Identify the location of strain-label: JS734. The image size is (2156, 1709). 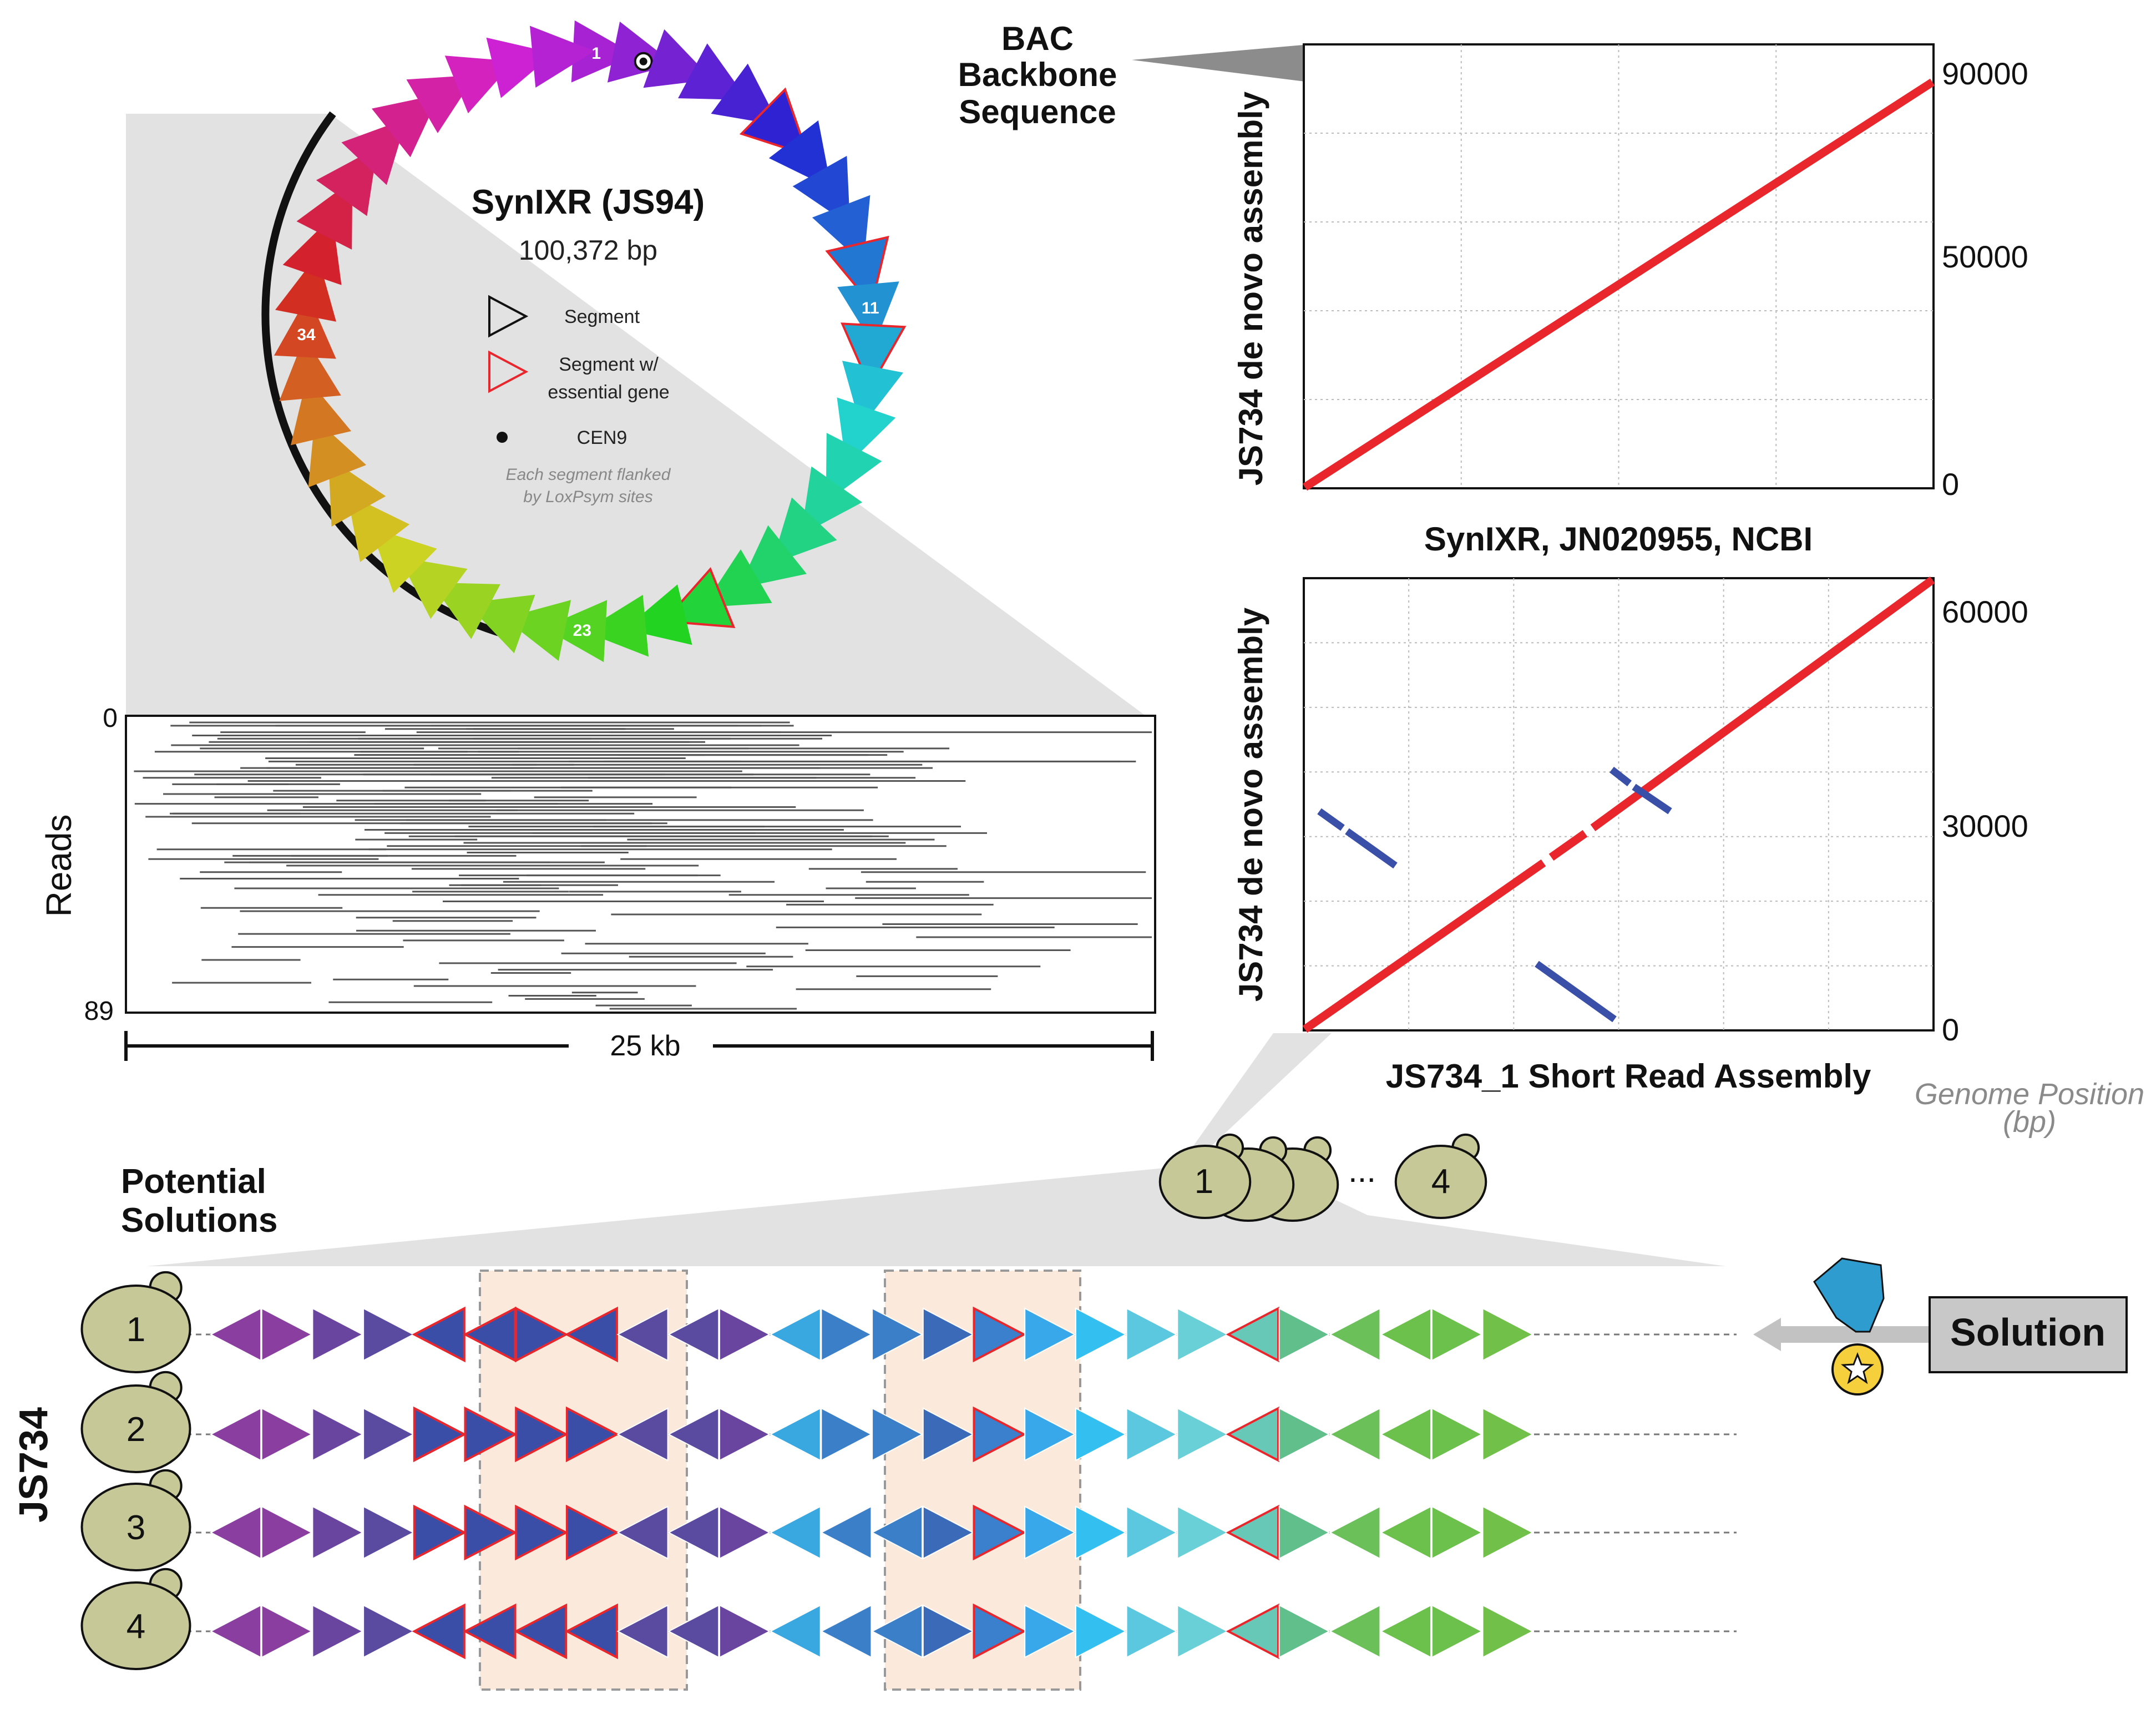
(34, 1465).